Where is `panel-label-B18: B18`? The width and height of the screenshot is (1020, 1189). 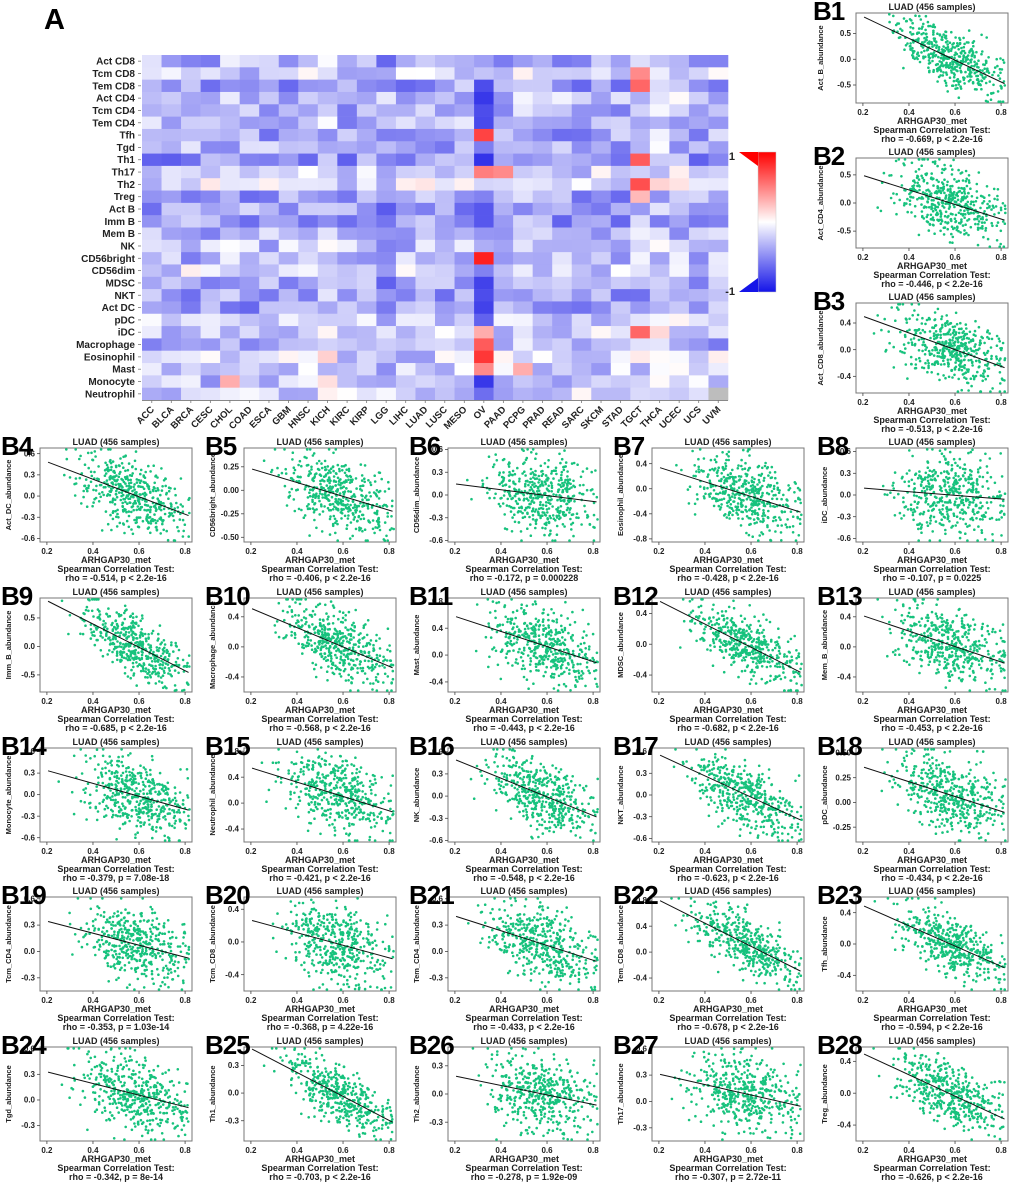
panel-label-B18: B18 is located at coordinates (839, 746).